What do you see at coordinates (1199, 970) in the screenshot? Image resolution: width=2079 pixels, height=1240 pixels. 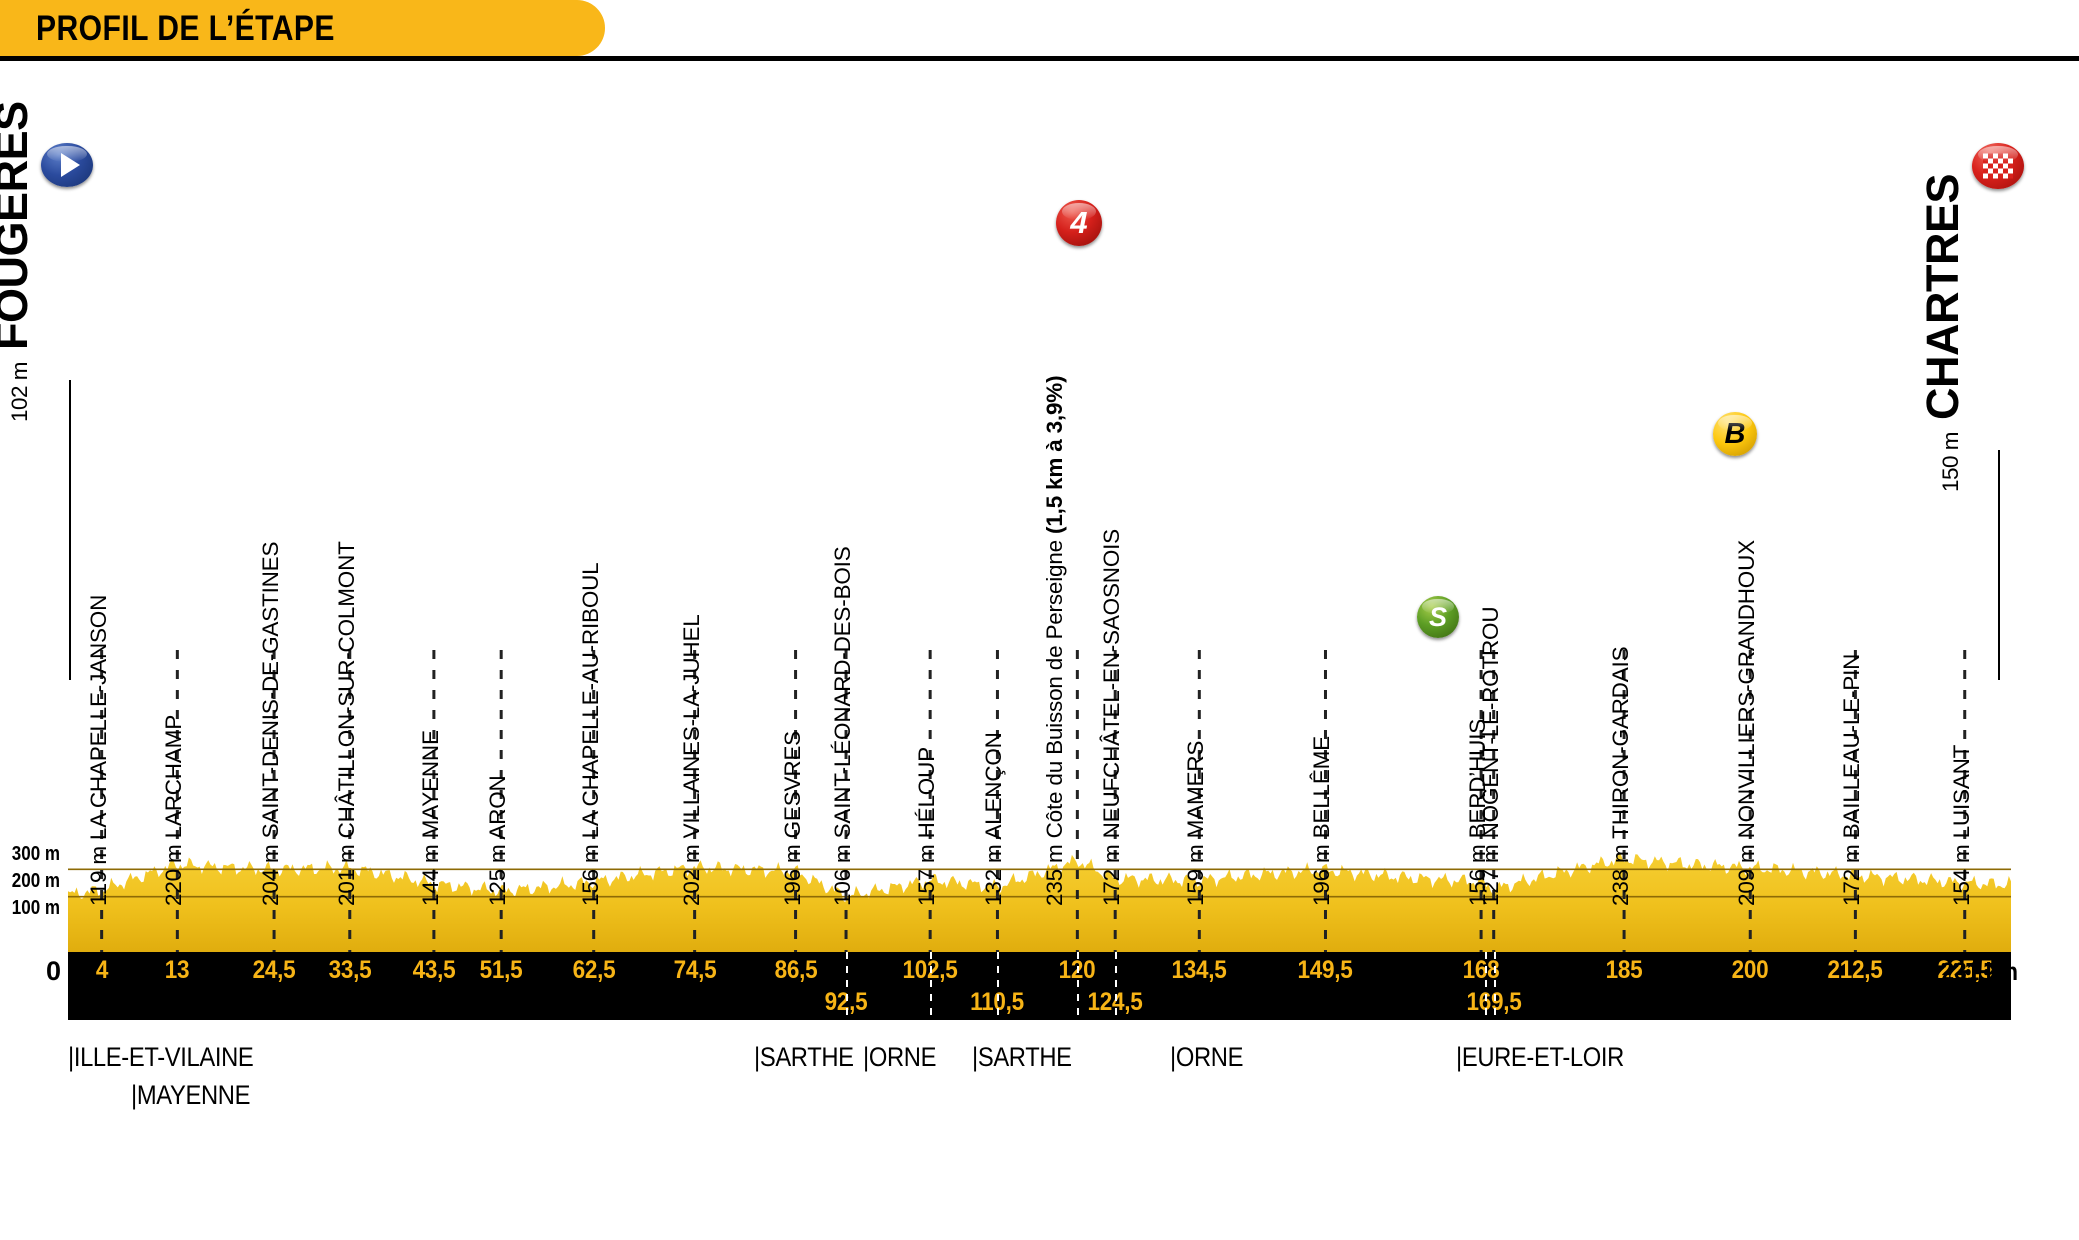 I see `km-tick-label: 134,5` at bounding box center [1199, 970].